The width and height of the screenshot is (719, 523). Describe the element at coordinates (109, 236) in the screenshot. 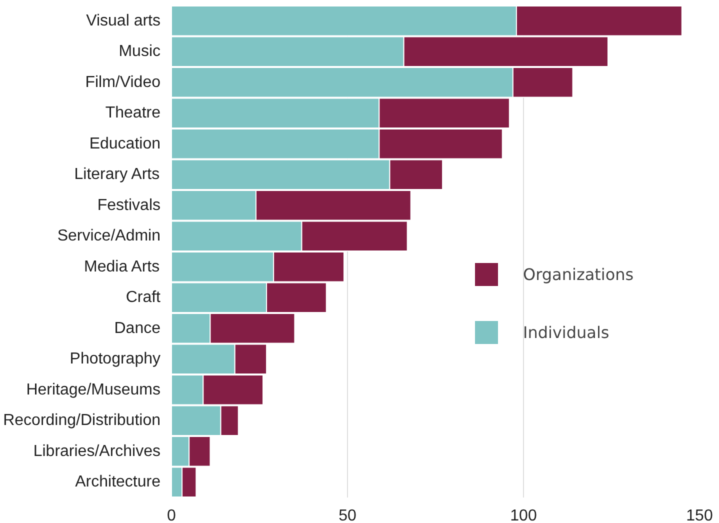

I see `y-tick-label: Service/Admin` at that location.